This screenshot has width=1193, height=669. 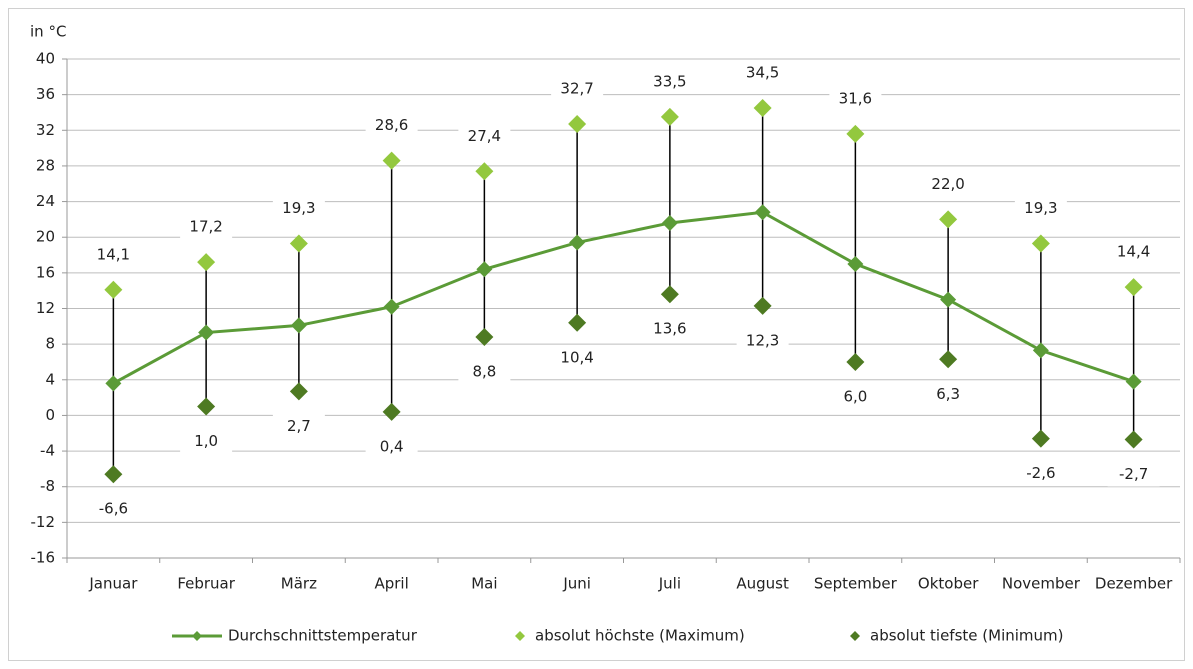 What do you see at coordinates (45, 94) in the screenshot?
I see `y-tick-label: 36` at bounding box center [45, 94].